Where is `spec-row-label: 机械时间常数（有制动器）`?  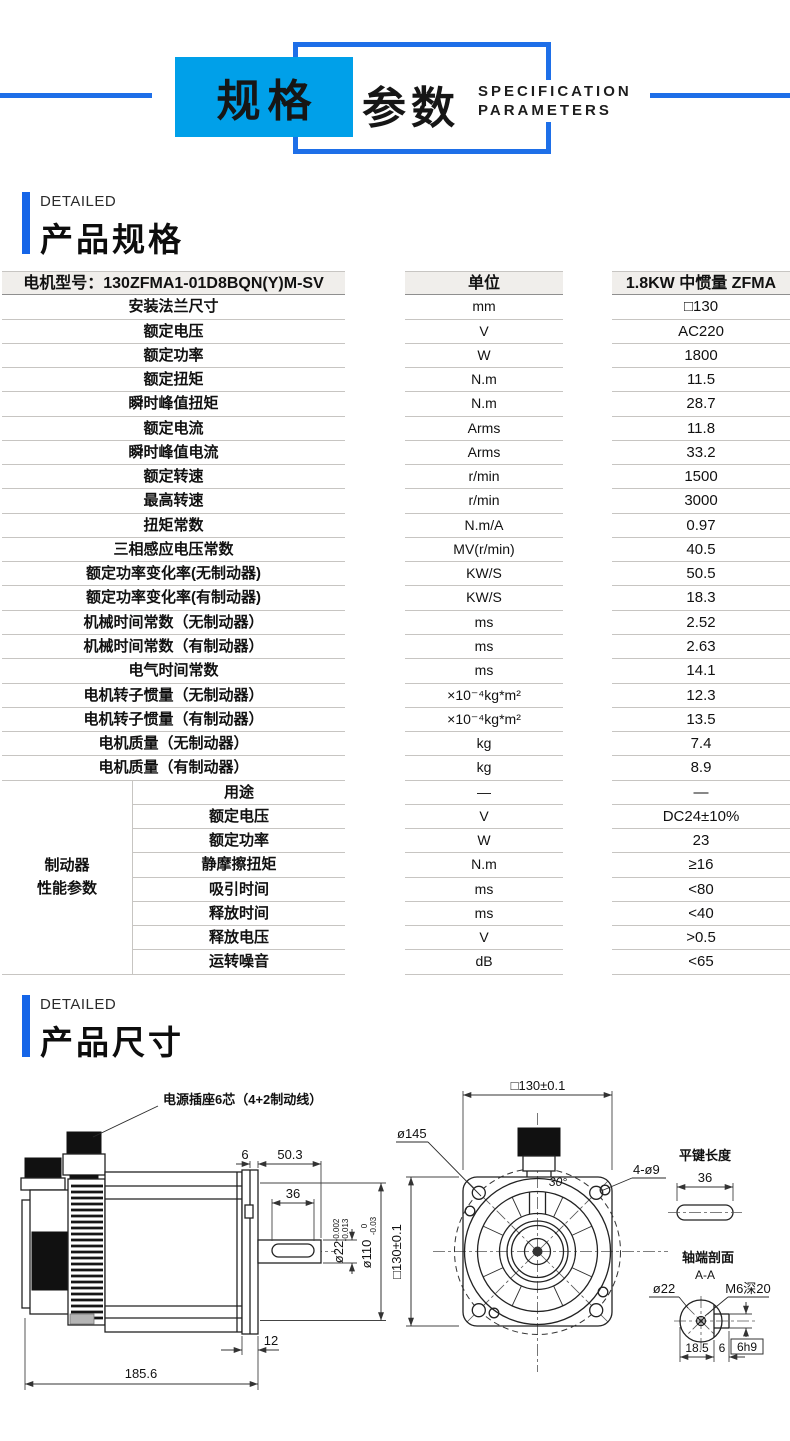 spec-row-label: 机械时间常数（有制动器） is located at coordinates (173, 647).